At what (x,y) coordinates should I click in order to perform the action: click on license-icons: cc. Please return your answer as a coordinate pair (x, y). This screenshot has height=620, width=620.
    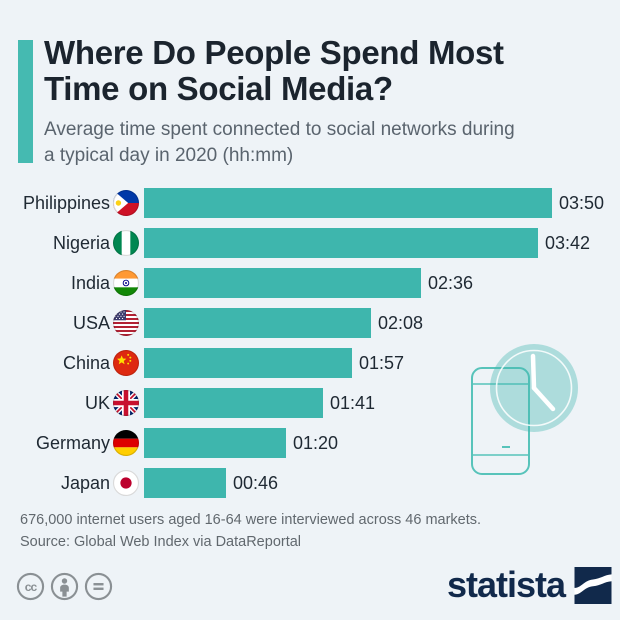
    Looking at the image, I should click on (64, 586).